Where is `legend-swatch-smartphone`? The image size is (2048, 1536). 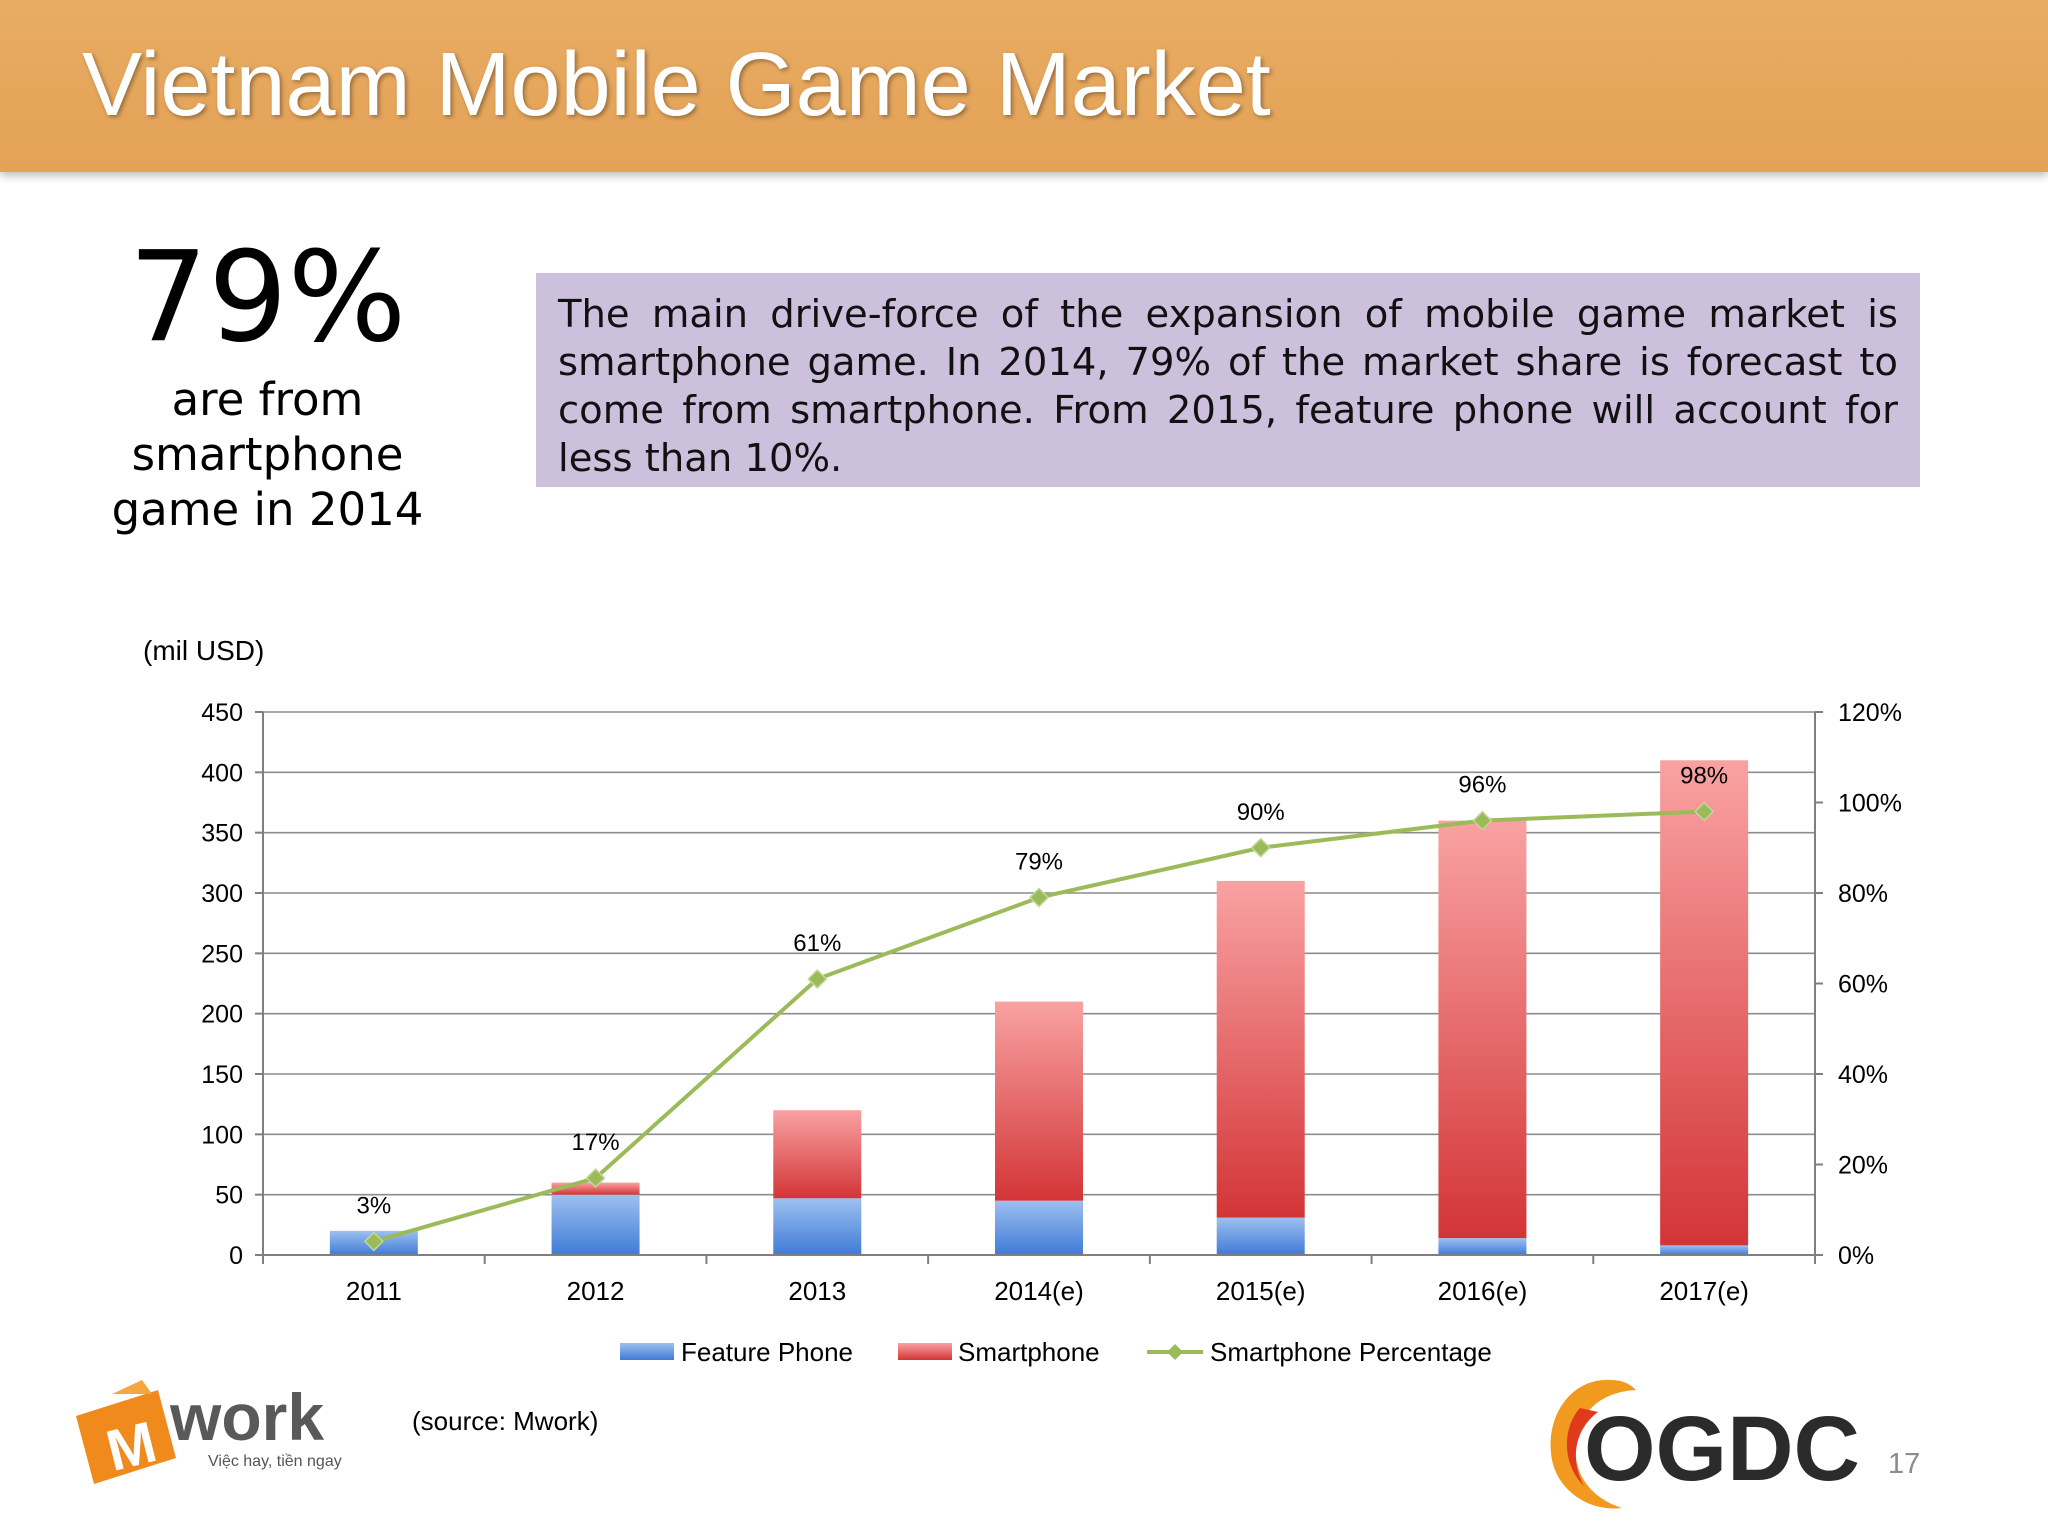 legend-swatch-smartphone is located at coordinates (925, 1351).